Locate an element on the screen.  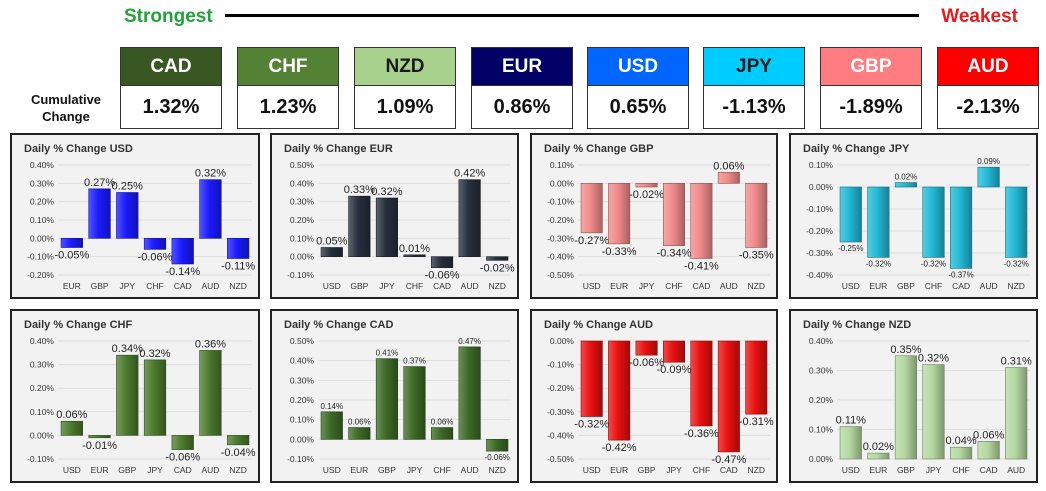
data-label: -0.34% is located at coordinates (674, 254).